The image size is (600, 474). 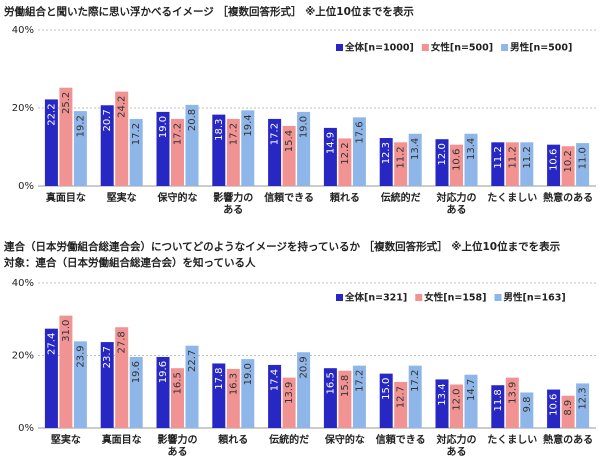 What do you see at coordinates (107, 120) in the screenshot?
I see `value-label: 20.7` at bounding box center [107, 120].